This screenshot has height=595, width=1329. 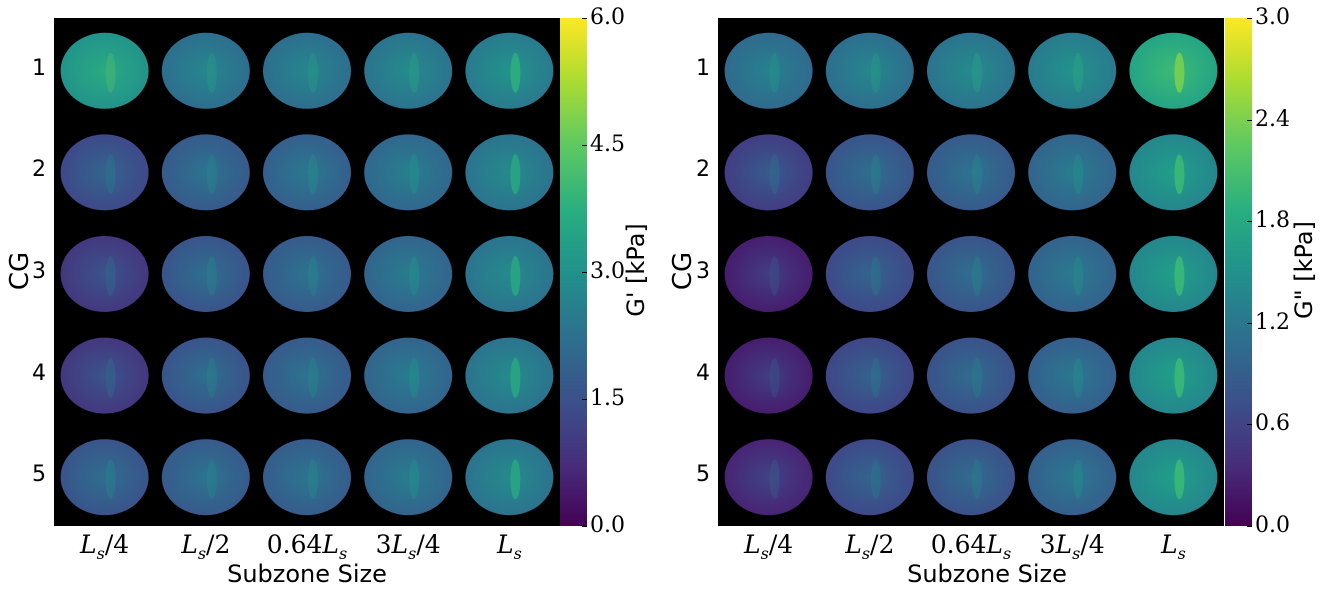 What do you see at coordinates (1238, 272) in the screenshot?
I see `loss-colorbar` at bounding box center [1238, 272].